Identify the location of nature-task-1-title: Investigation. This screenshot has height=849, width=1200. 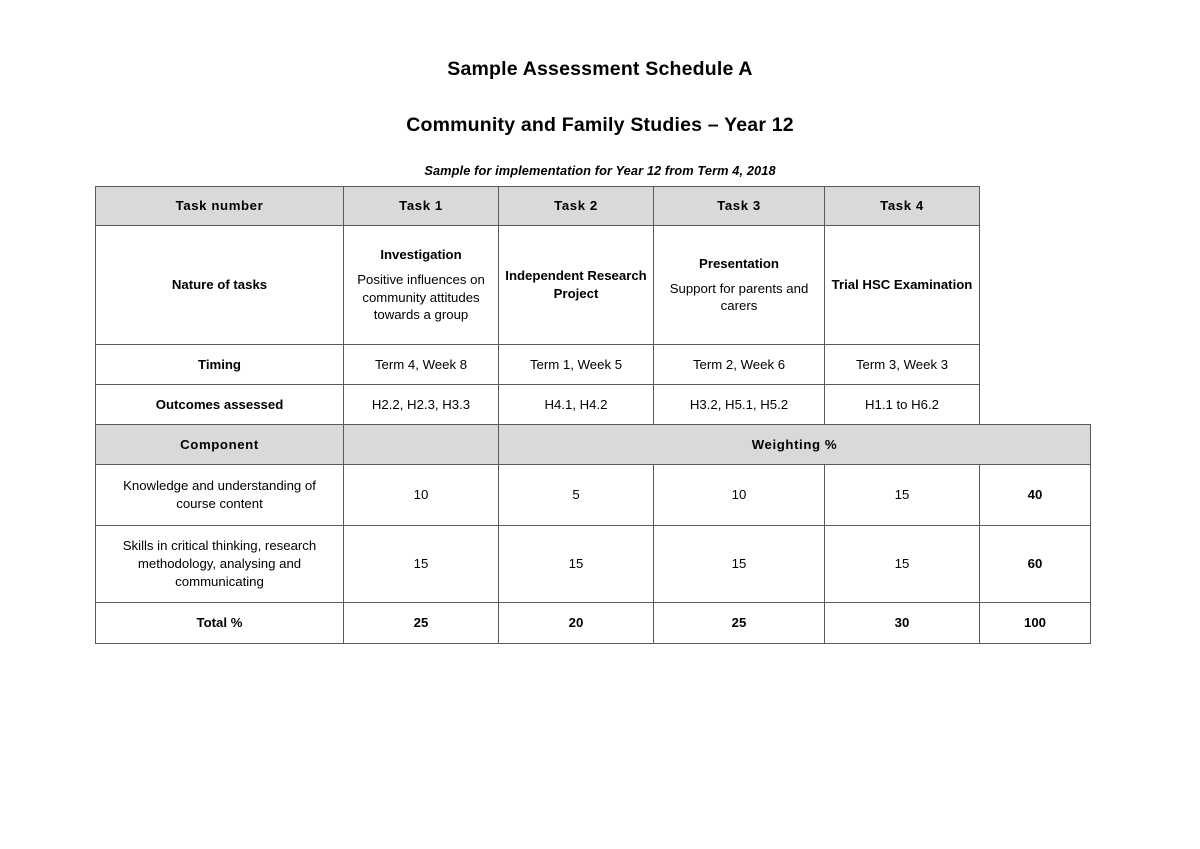
(421, 255).